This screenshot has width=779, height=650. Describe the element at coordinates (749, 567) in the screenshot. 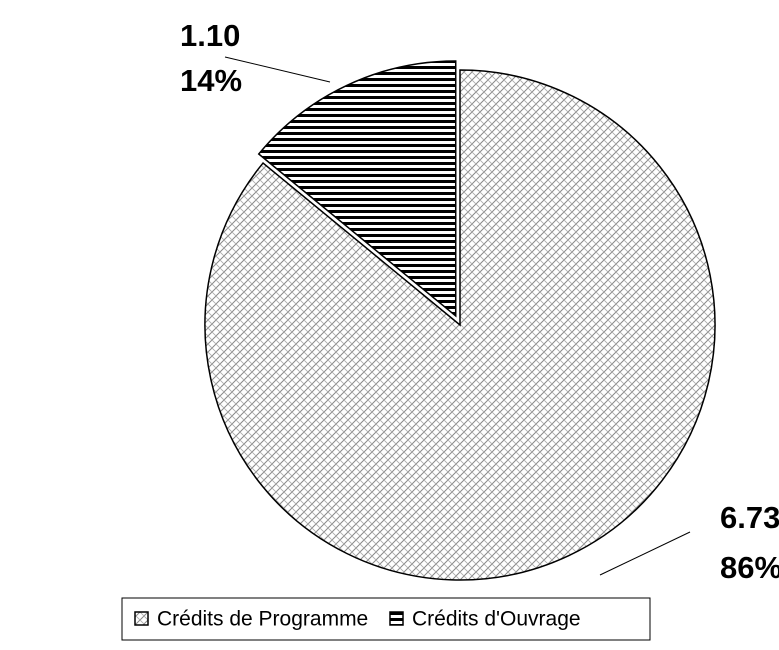

I see `percent-label: 86%` at that location.